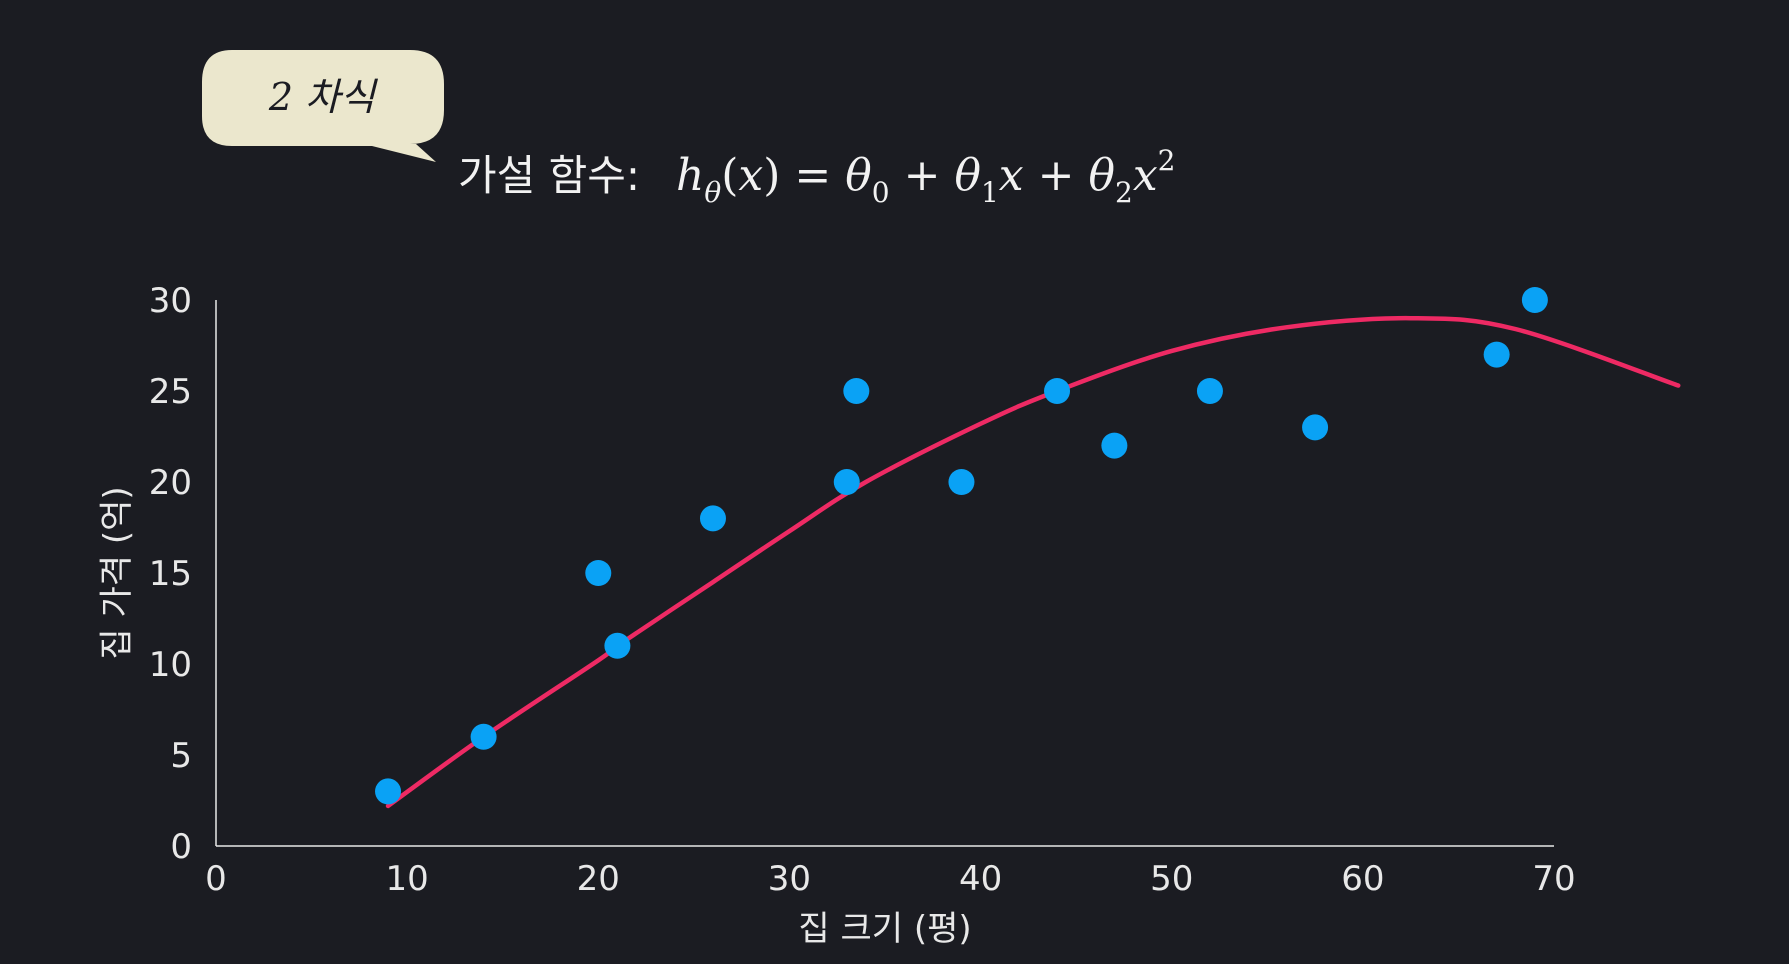 Image resolution: width=1789 pixels, height=964 pixels. What do you see at coordinates (890, 879) in the screenshot?
I see `x-tick-labels: 0 10 20 30 40 50 60 70` at bounding box center [890, 879].